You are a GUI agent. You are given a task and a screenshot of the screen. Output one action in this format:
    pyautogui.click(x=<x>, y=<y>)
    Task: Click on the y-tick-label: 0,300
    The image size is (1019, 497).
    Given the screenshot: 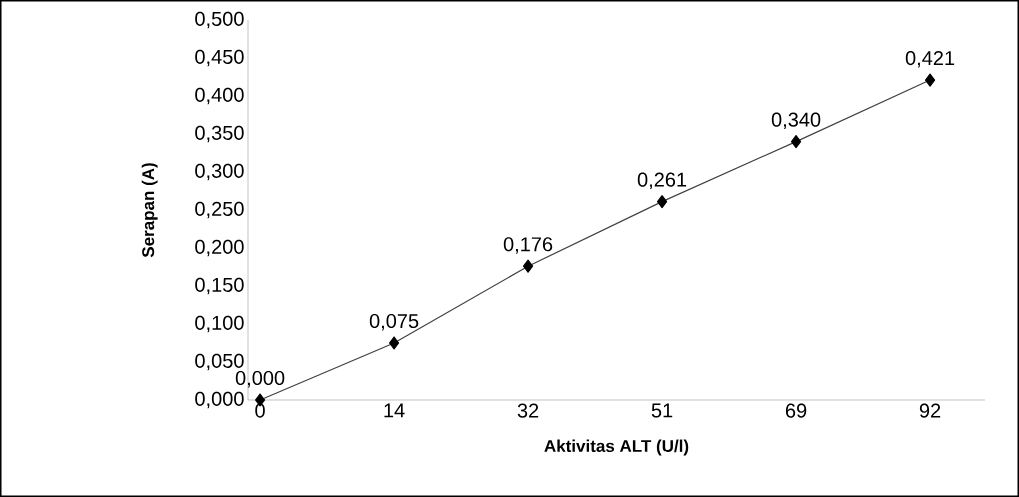 What is the action you would take?
    pyautogui.click(x=219, y=172)
    